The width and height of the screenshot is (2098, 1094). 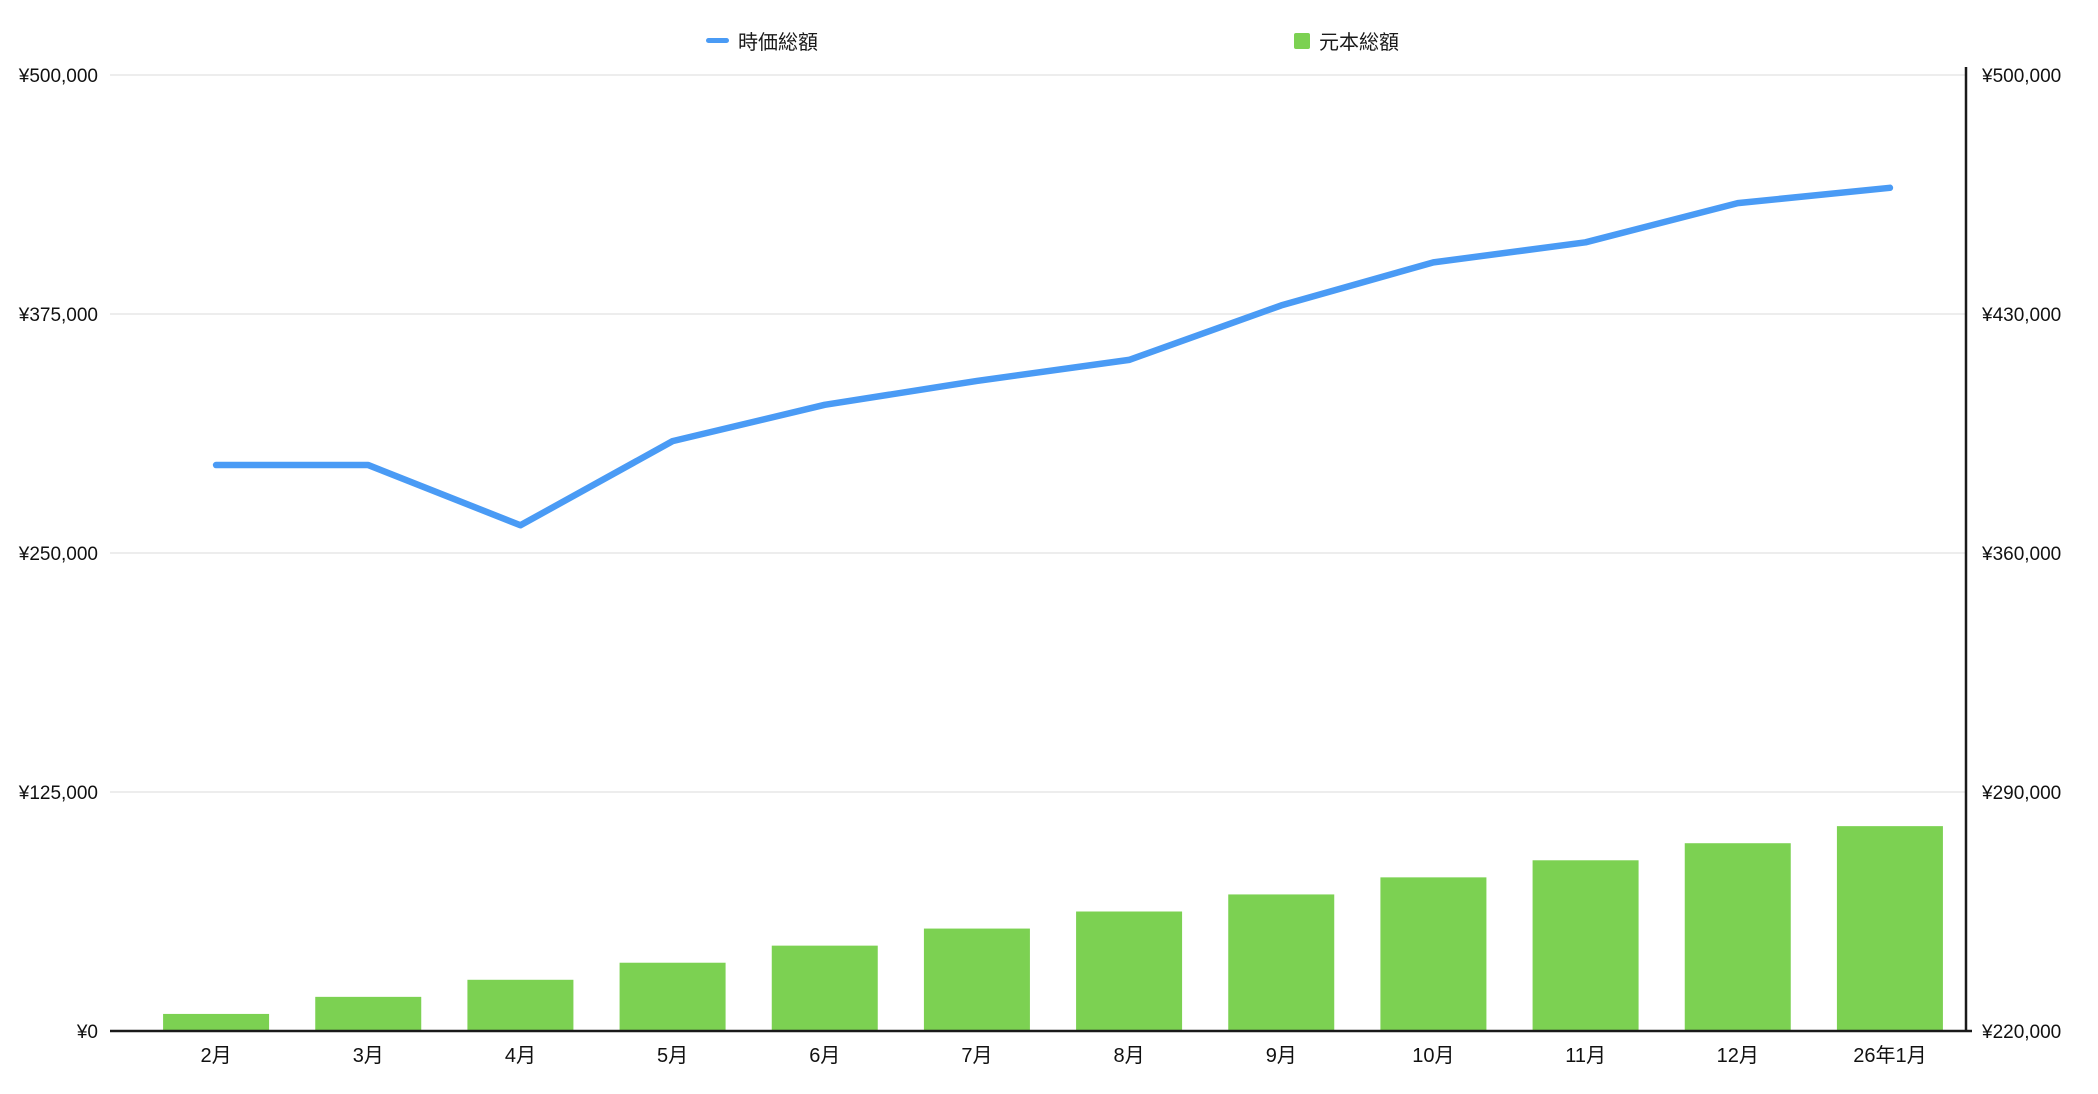 What do you see at coordinates (368, 1056) in the screenshot?
I see `x-axis-label: 3月` at bounding box center [368, 1056].